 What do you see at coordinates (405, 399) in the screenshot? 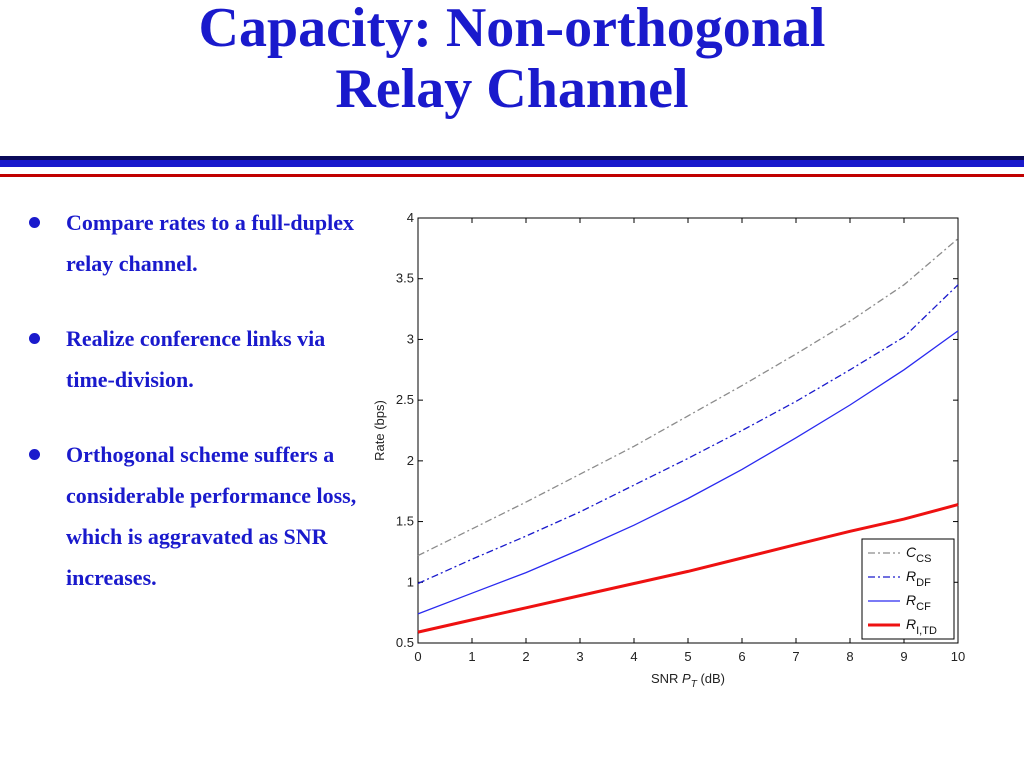
I see `y-tick-label: 2.5` at bounding box center [405, 399].